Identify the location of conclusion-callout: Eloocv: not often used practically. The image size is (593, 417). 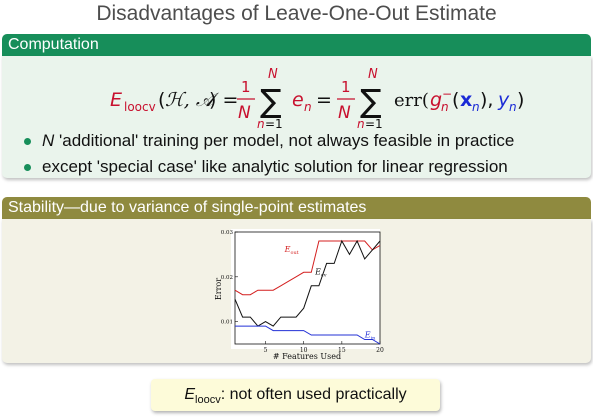
(295, 395).